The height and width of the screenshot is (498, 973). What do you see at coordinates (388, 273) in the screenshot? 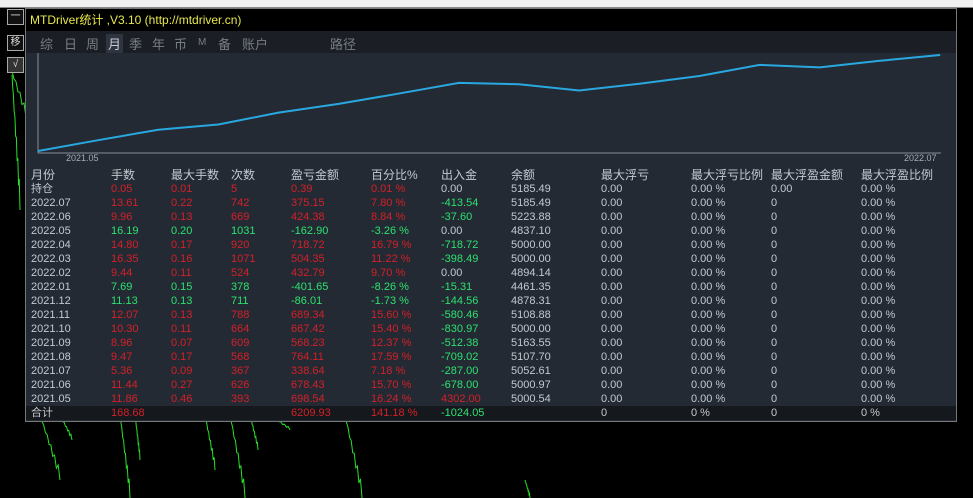
I see `cell-col-5: 9.70 %` at bounding box center [388, 273].